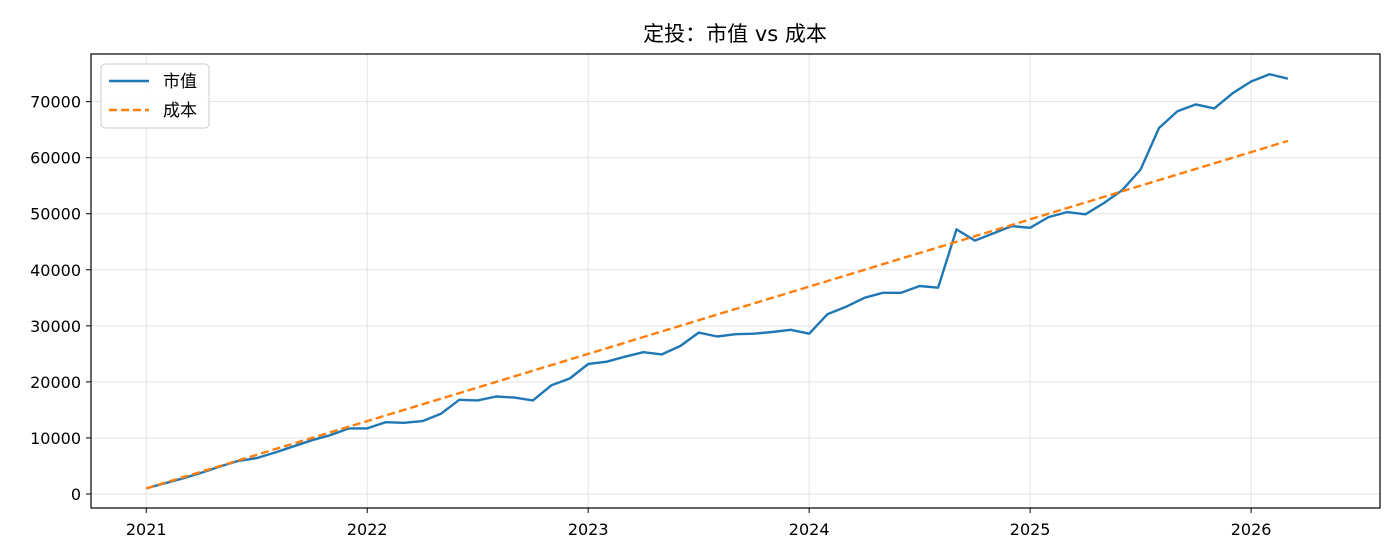 This screenshot has width=1400, height=560. I want to click on y-tick-label: 0, so click(76, 494).